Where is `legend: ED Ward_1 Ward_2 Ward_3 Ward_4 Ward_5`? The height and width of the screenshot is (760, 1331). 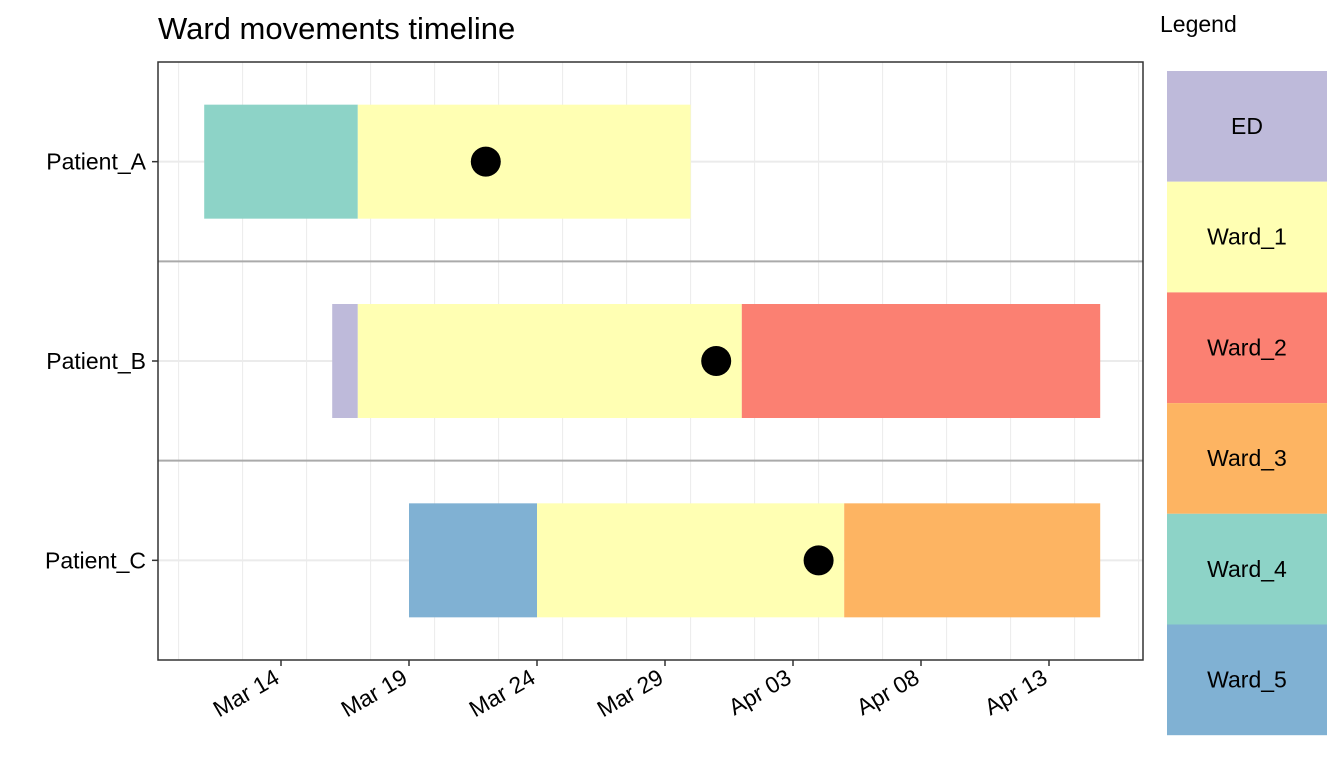
legend: ED Ward_1 Ward_2 Ward_3 Ward_4 Ward_5 is located at coordinates (1247, 403).